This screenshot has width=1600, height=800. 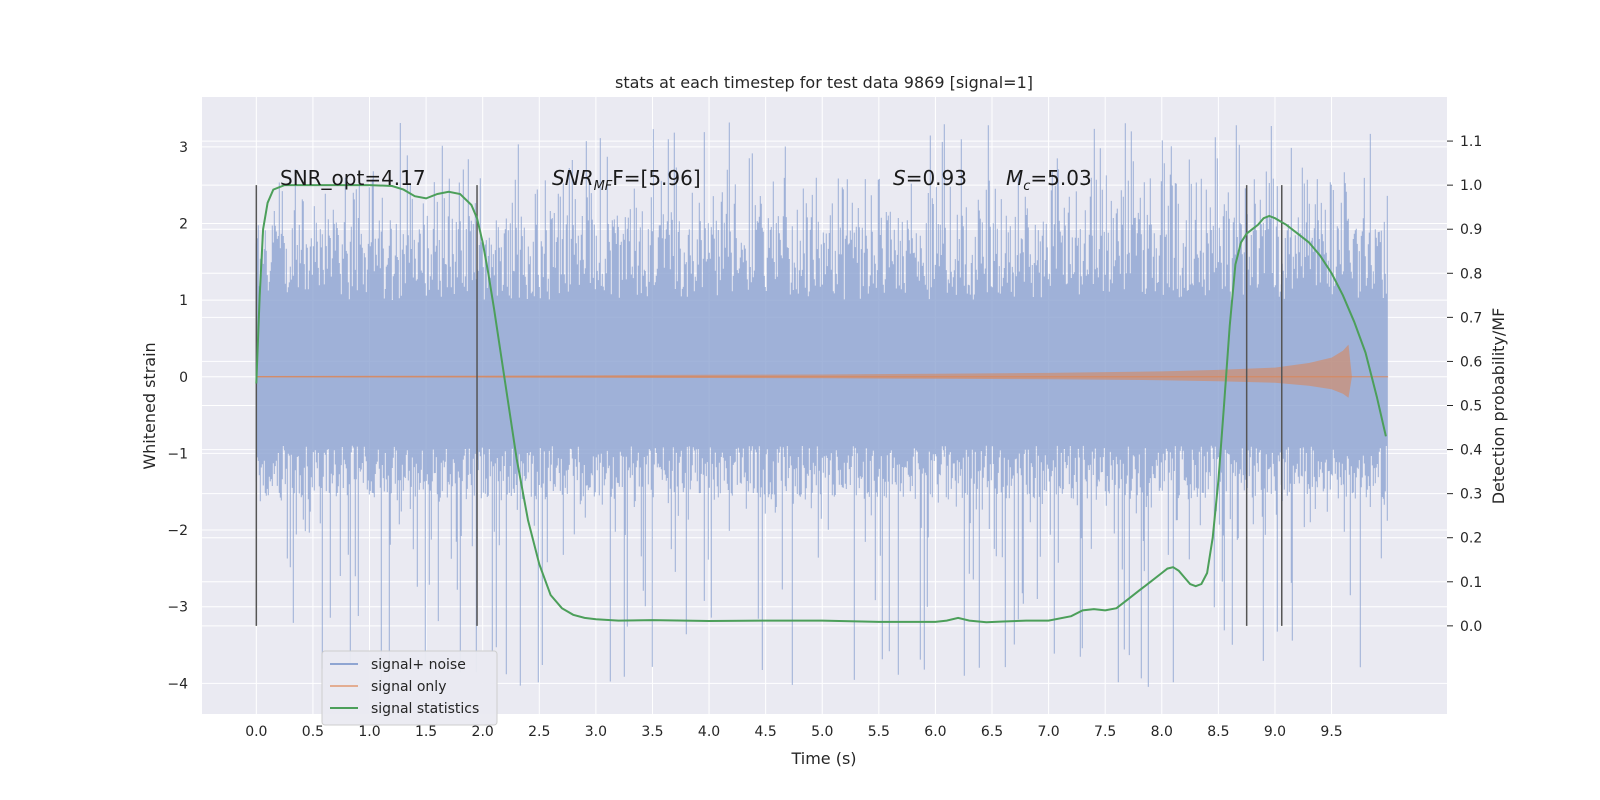 I want to click on y-tick-label: −1, so click(x=177, y=454).